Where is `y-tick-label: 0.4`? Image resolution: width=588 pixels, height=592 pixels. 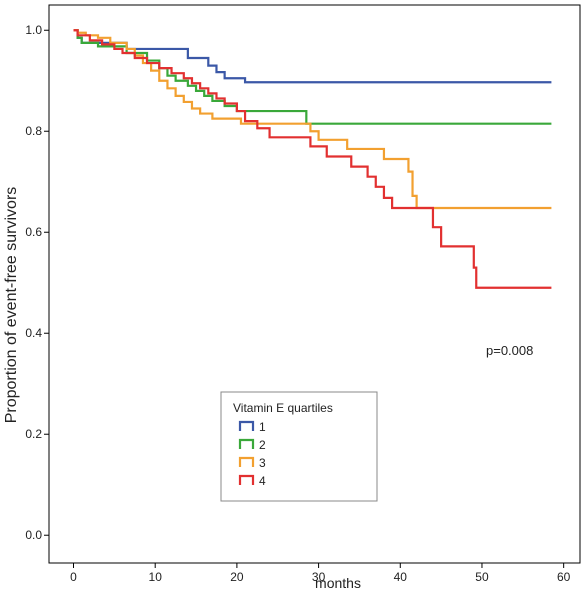
y-tick-label: 0.4 is located at coordinates (33, 333).